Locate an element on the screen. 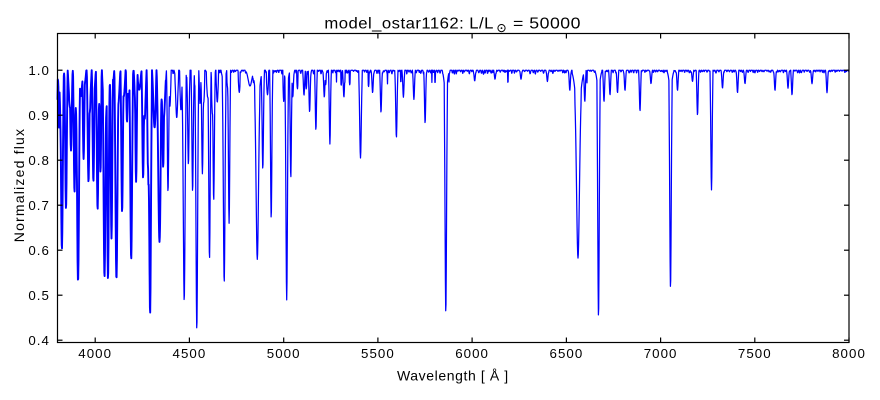 Image resolution: width=880 pixels, height=400 pixels. svg-text: 0.4 is located at coordinates (39, 340).